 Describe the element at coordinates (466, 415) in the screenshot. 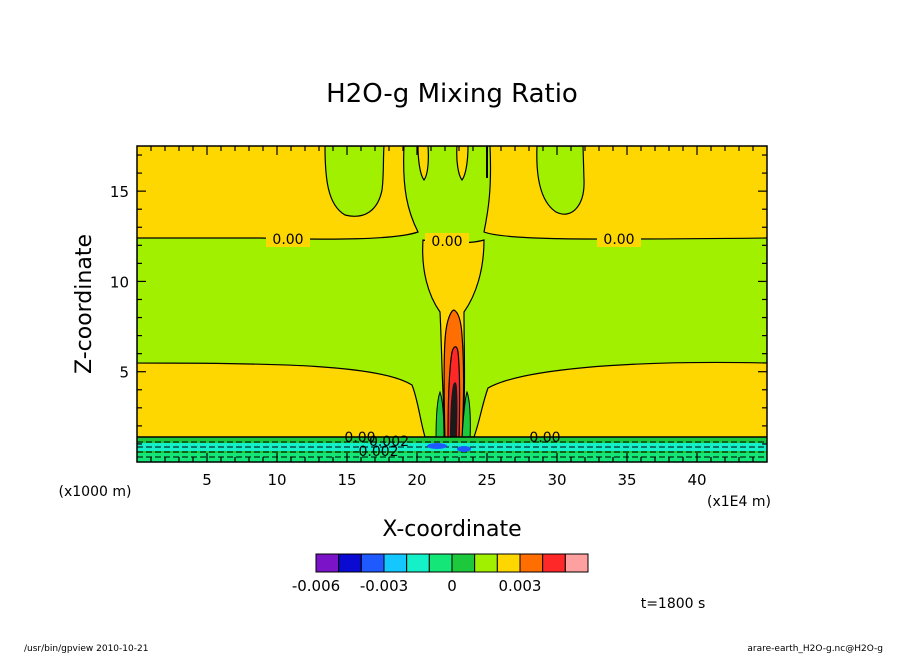

I see `field-green-wisp-right` at that location.